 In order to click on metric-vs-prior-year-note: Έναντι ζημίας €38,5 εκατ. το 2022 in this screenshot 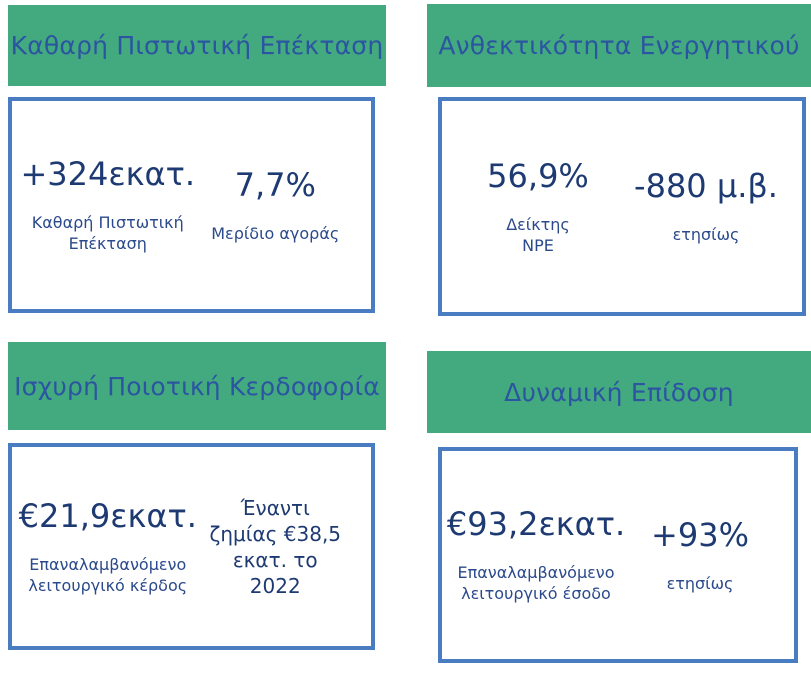, I will do `click(276, 547)`.